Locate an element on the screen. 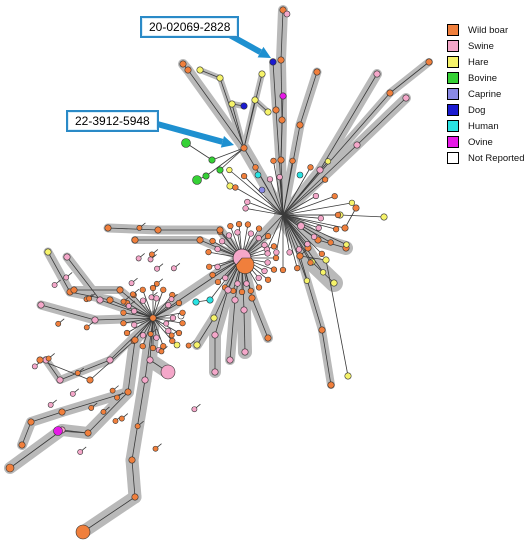 The width and height of the screenshot is (526, 550). callout-arrows is located at coordinates (210, 89).